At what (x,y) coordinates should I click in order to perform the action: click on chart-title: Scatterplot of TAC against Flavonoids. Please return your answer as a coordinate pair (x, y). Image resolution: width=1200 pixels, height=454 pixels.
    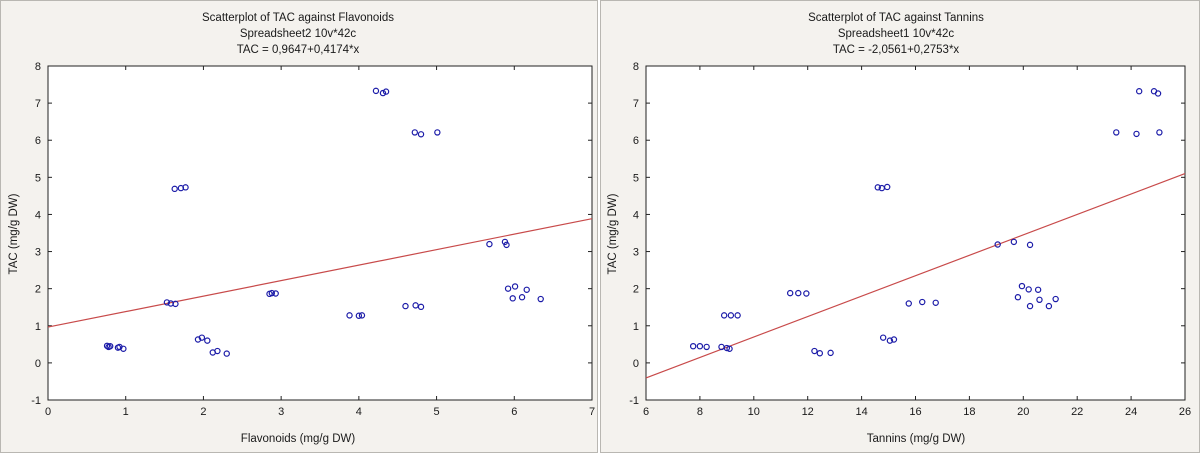
    Looking at the image, I should click on (298, 18).